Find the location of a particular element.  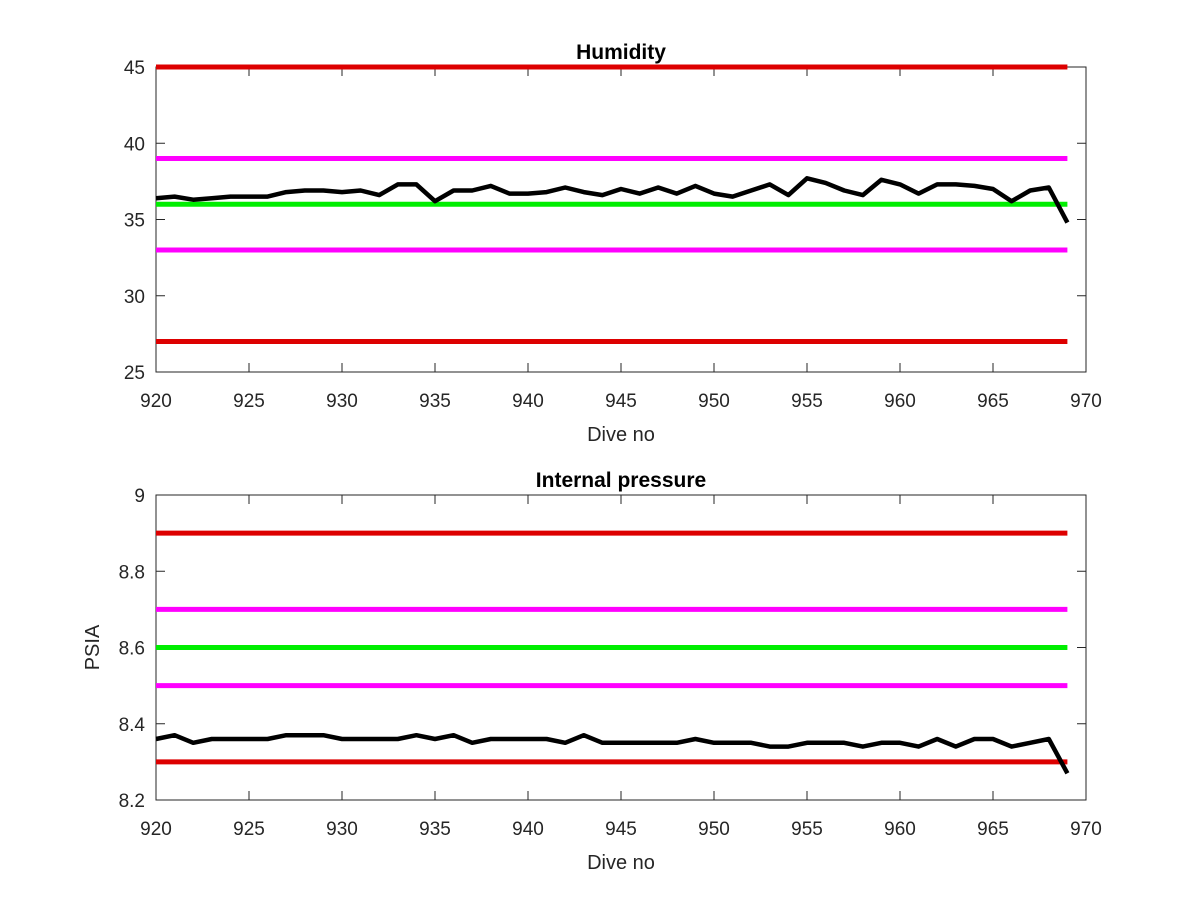

y-tick-label: 8.2 is located at coordinates (132, 801).